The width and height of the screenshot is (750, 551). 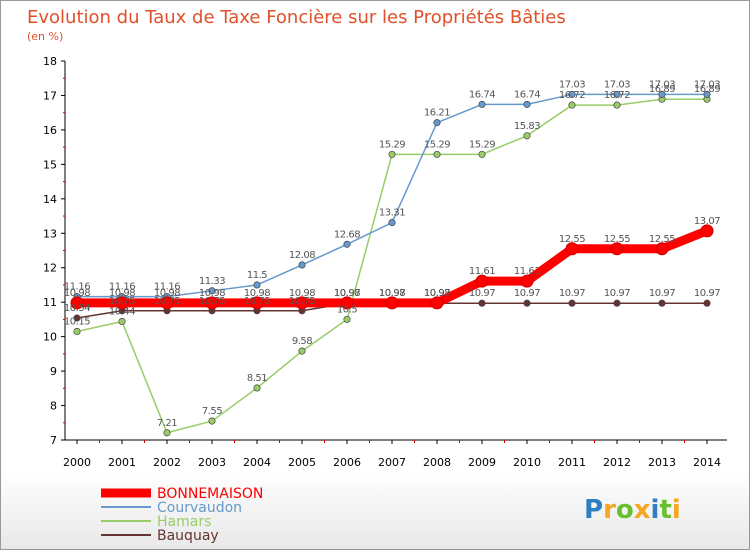 What do you see at coordinates (302, 255) in the screenshot?
I see `data-label-courvaudon: 12.08` at bounding box center [302, 255].